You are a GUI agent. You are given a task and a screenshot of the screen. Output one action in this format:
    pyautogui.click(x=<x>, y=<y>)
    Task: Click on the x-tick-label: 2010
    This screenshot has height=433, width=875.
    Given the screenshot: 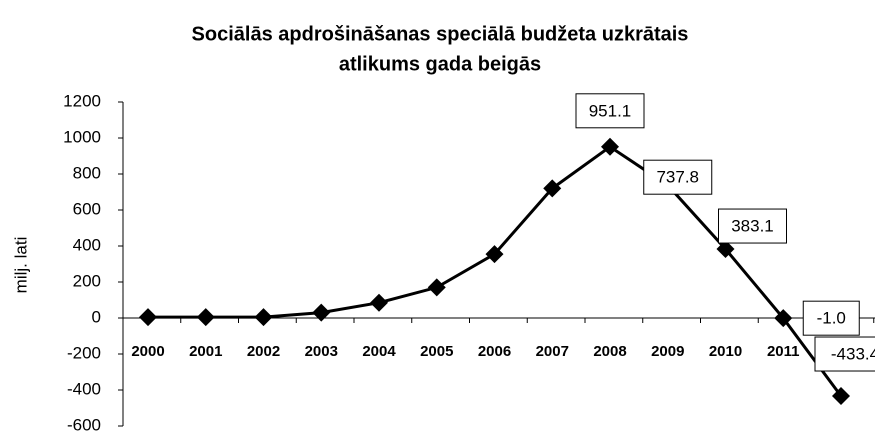 What is the action you would take?
    pyautogui.click(x=725, y=351)
    